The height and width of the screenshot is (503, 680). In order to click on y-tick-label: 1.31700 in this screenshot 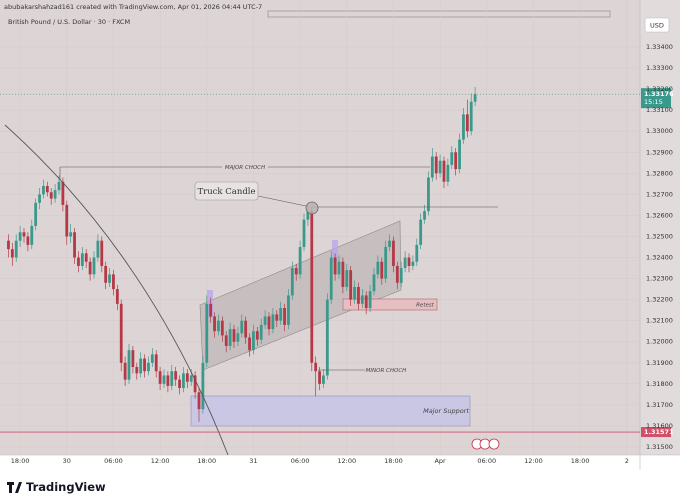, I will do `click(659, 405)`.